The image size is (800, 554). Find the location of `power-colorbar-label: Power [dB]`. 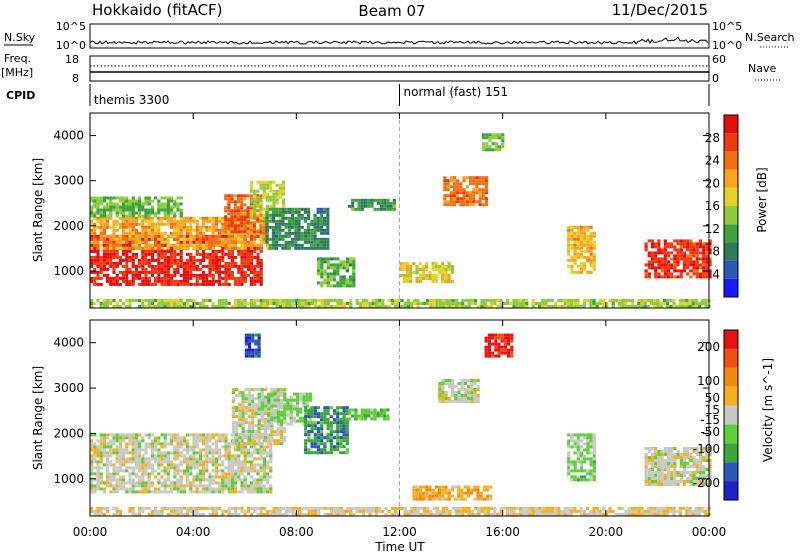

power-colorbar-label: Power [dB] is located at coordinates (762, 199).